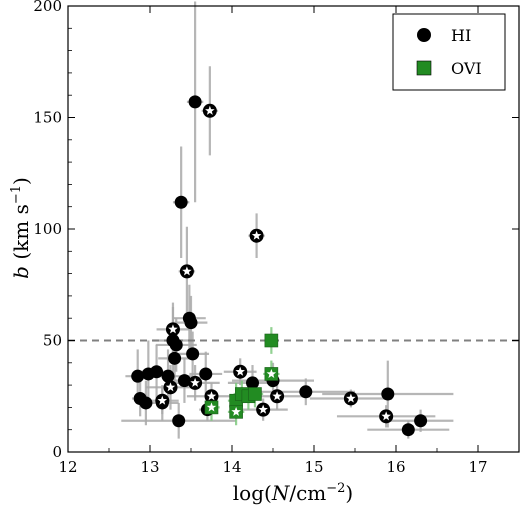 Image resolution: width=520 pixels, height=511 pixels. I want to click on y-tick-label: 50, so click(52, 341).